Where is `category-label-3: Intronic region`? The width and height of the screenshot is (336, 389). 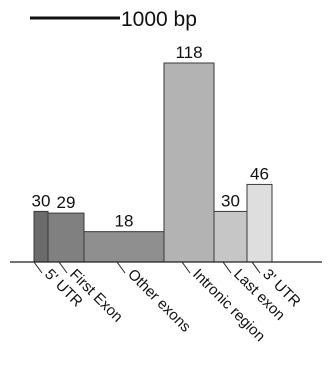 category-label-3: Intronic region is located at coordinates (228, 305).